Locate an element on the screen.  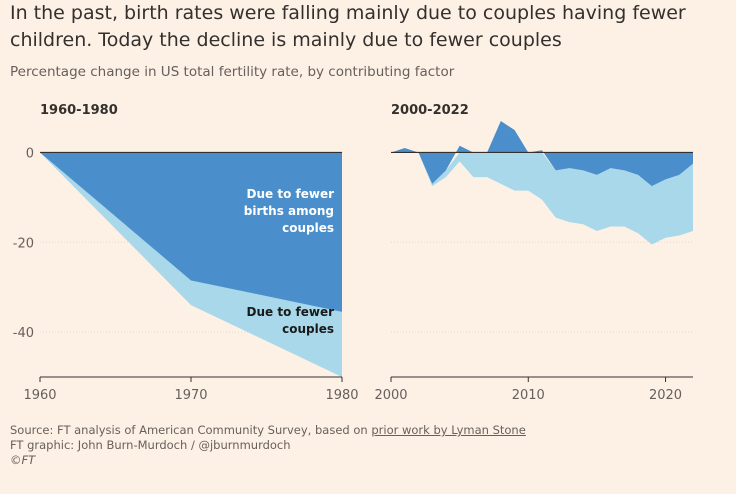
x-tick-label: 2000 is located at coordinates (390, 395).